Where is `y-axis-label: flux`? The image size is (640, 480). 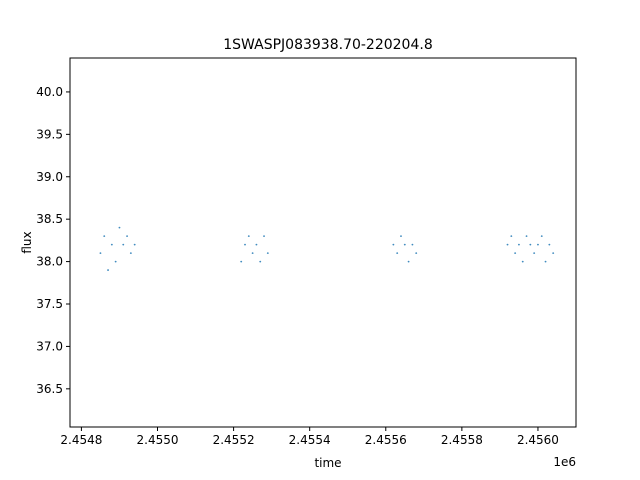
y-axis-label: flux is located at coordinates (27, 242).